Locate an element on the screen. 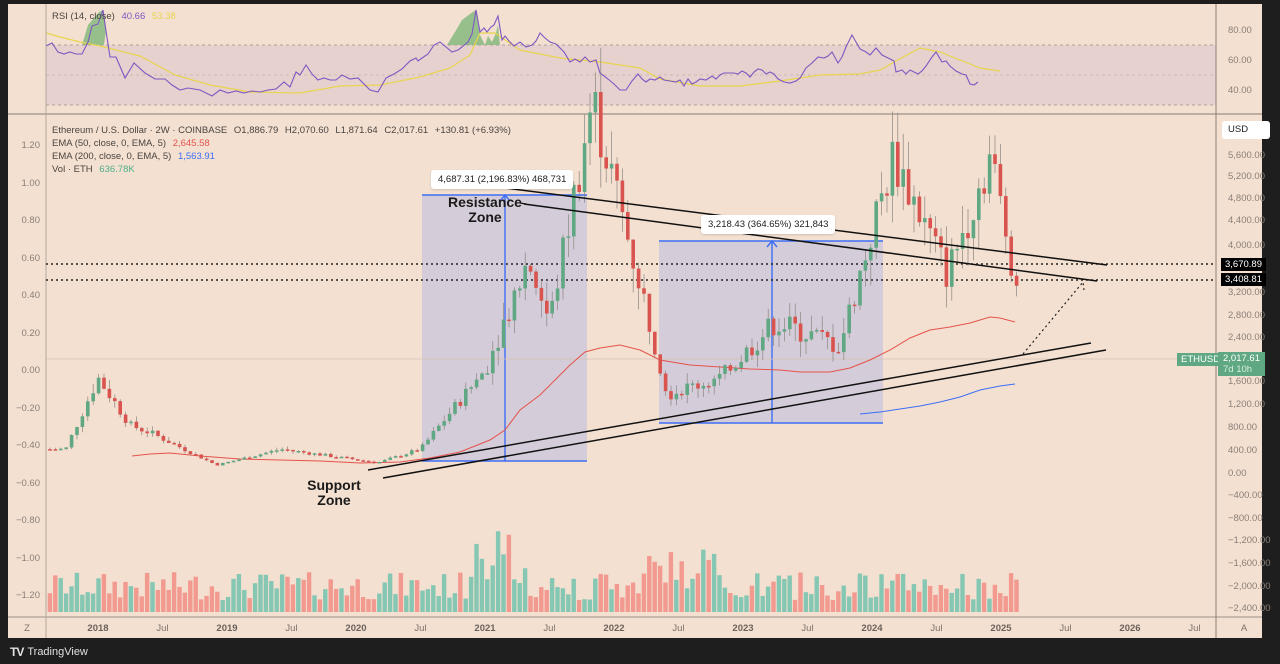 This screenshot has width=1280, height=664. time-axis-label: 2021 is located at coordinates (485, 628).